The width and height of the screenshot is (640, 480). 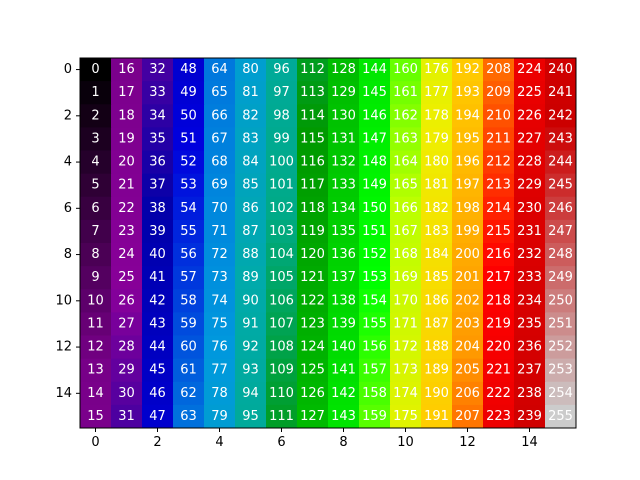 What do you see at coordinates (312, 277) in the screenshot?
I see `cell-value-label: 121` at bounding box center [312, 277].